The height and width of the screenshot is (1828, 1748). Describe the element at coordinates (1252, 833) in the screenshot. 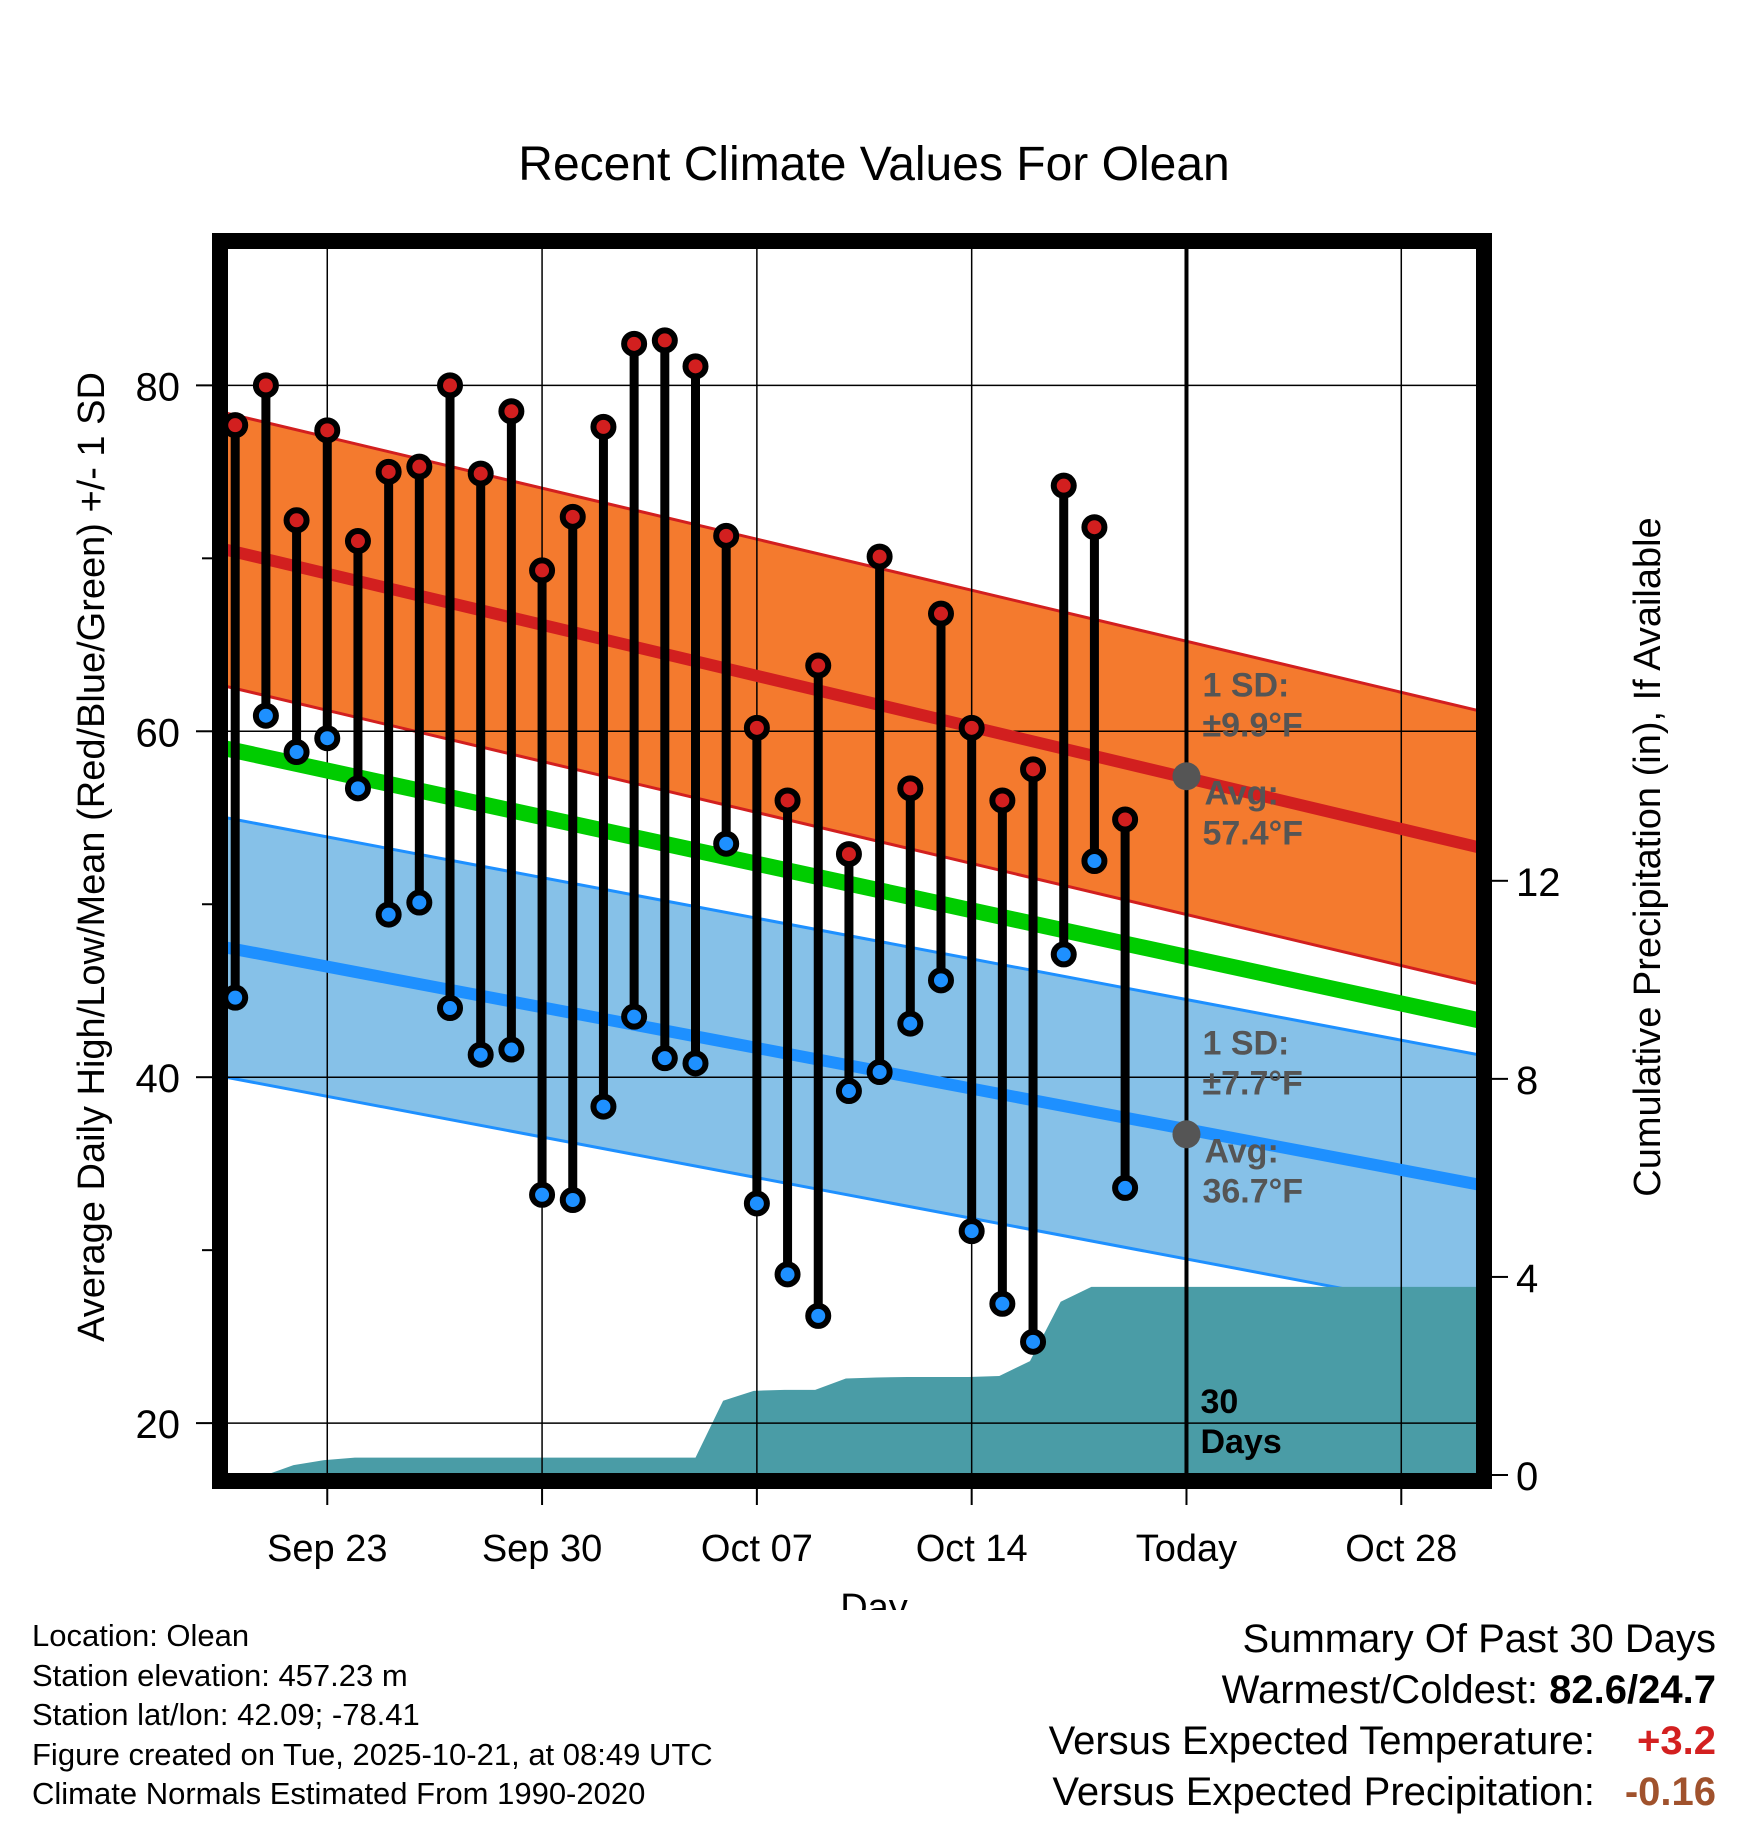

I see `high-avg-value: 57.4°F` at that location.